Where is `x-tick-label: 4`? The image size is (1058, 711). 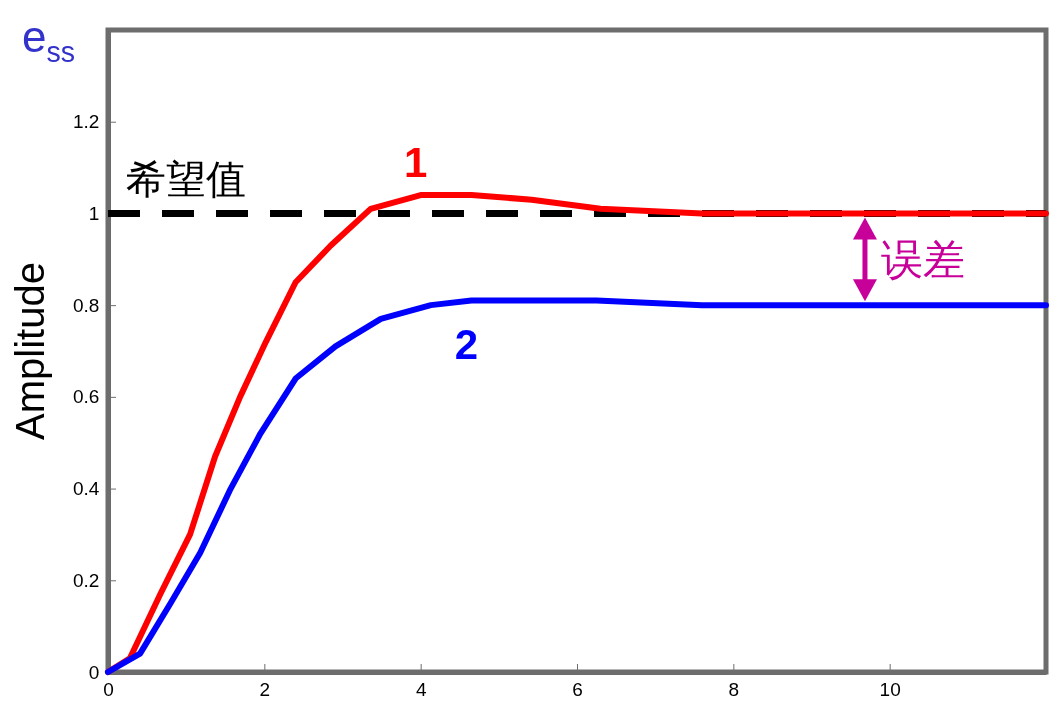
x-tick-label: 4 is located at coordinates (421, 689).